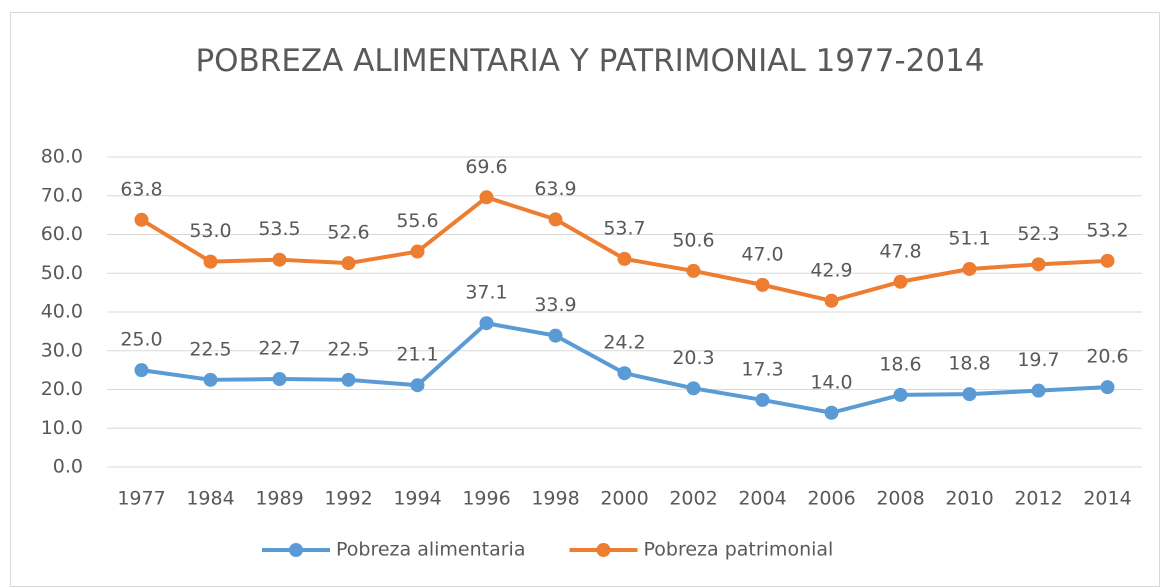 Image resolution: width=1165 pixels, height=587 pixels. Describe the element at coordinates (417, 499) in the screenshot. I see `x-tick-label: 1994` at that location.